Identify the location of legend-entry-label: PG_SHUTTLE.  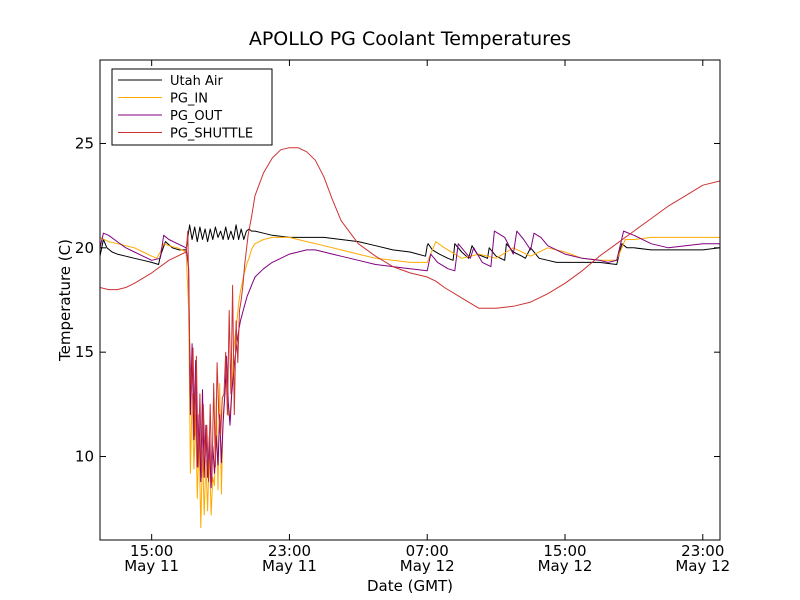
(211, 134).